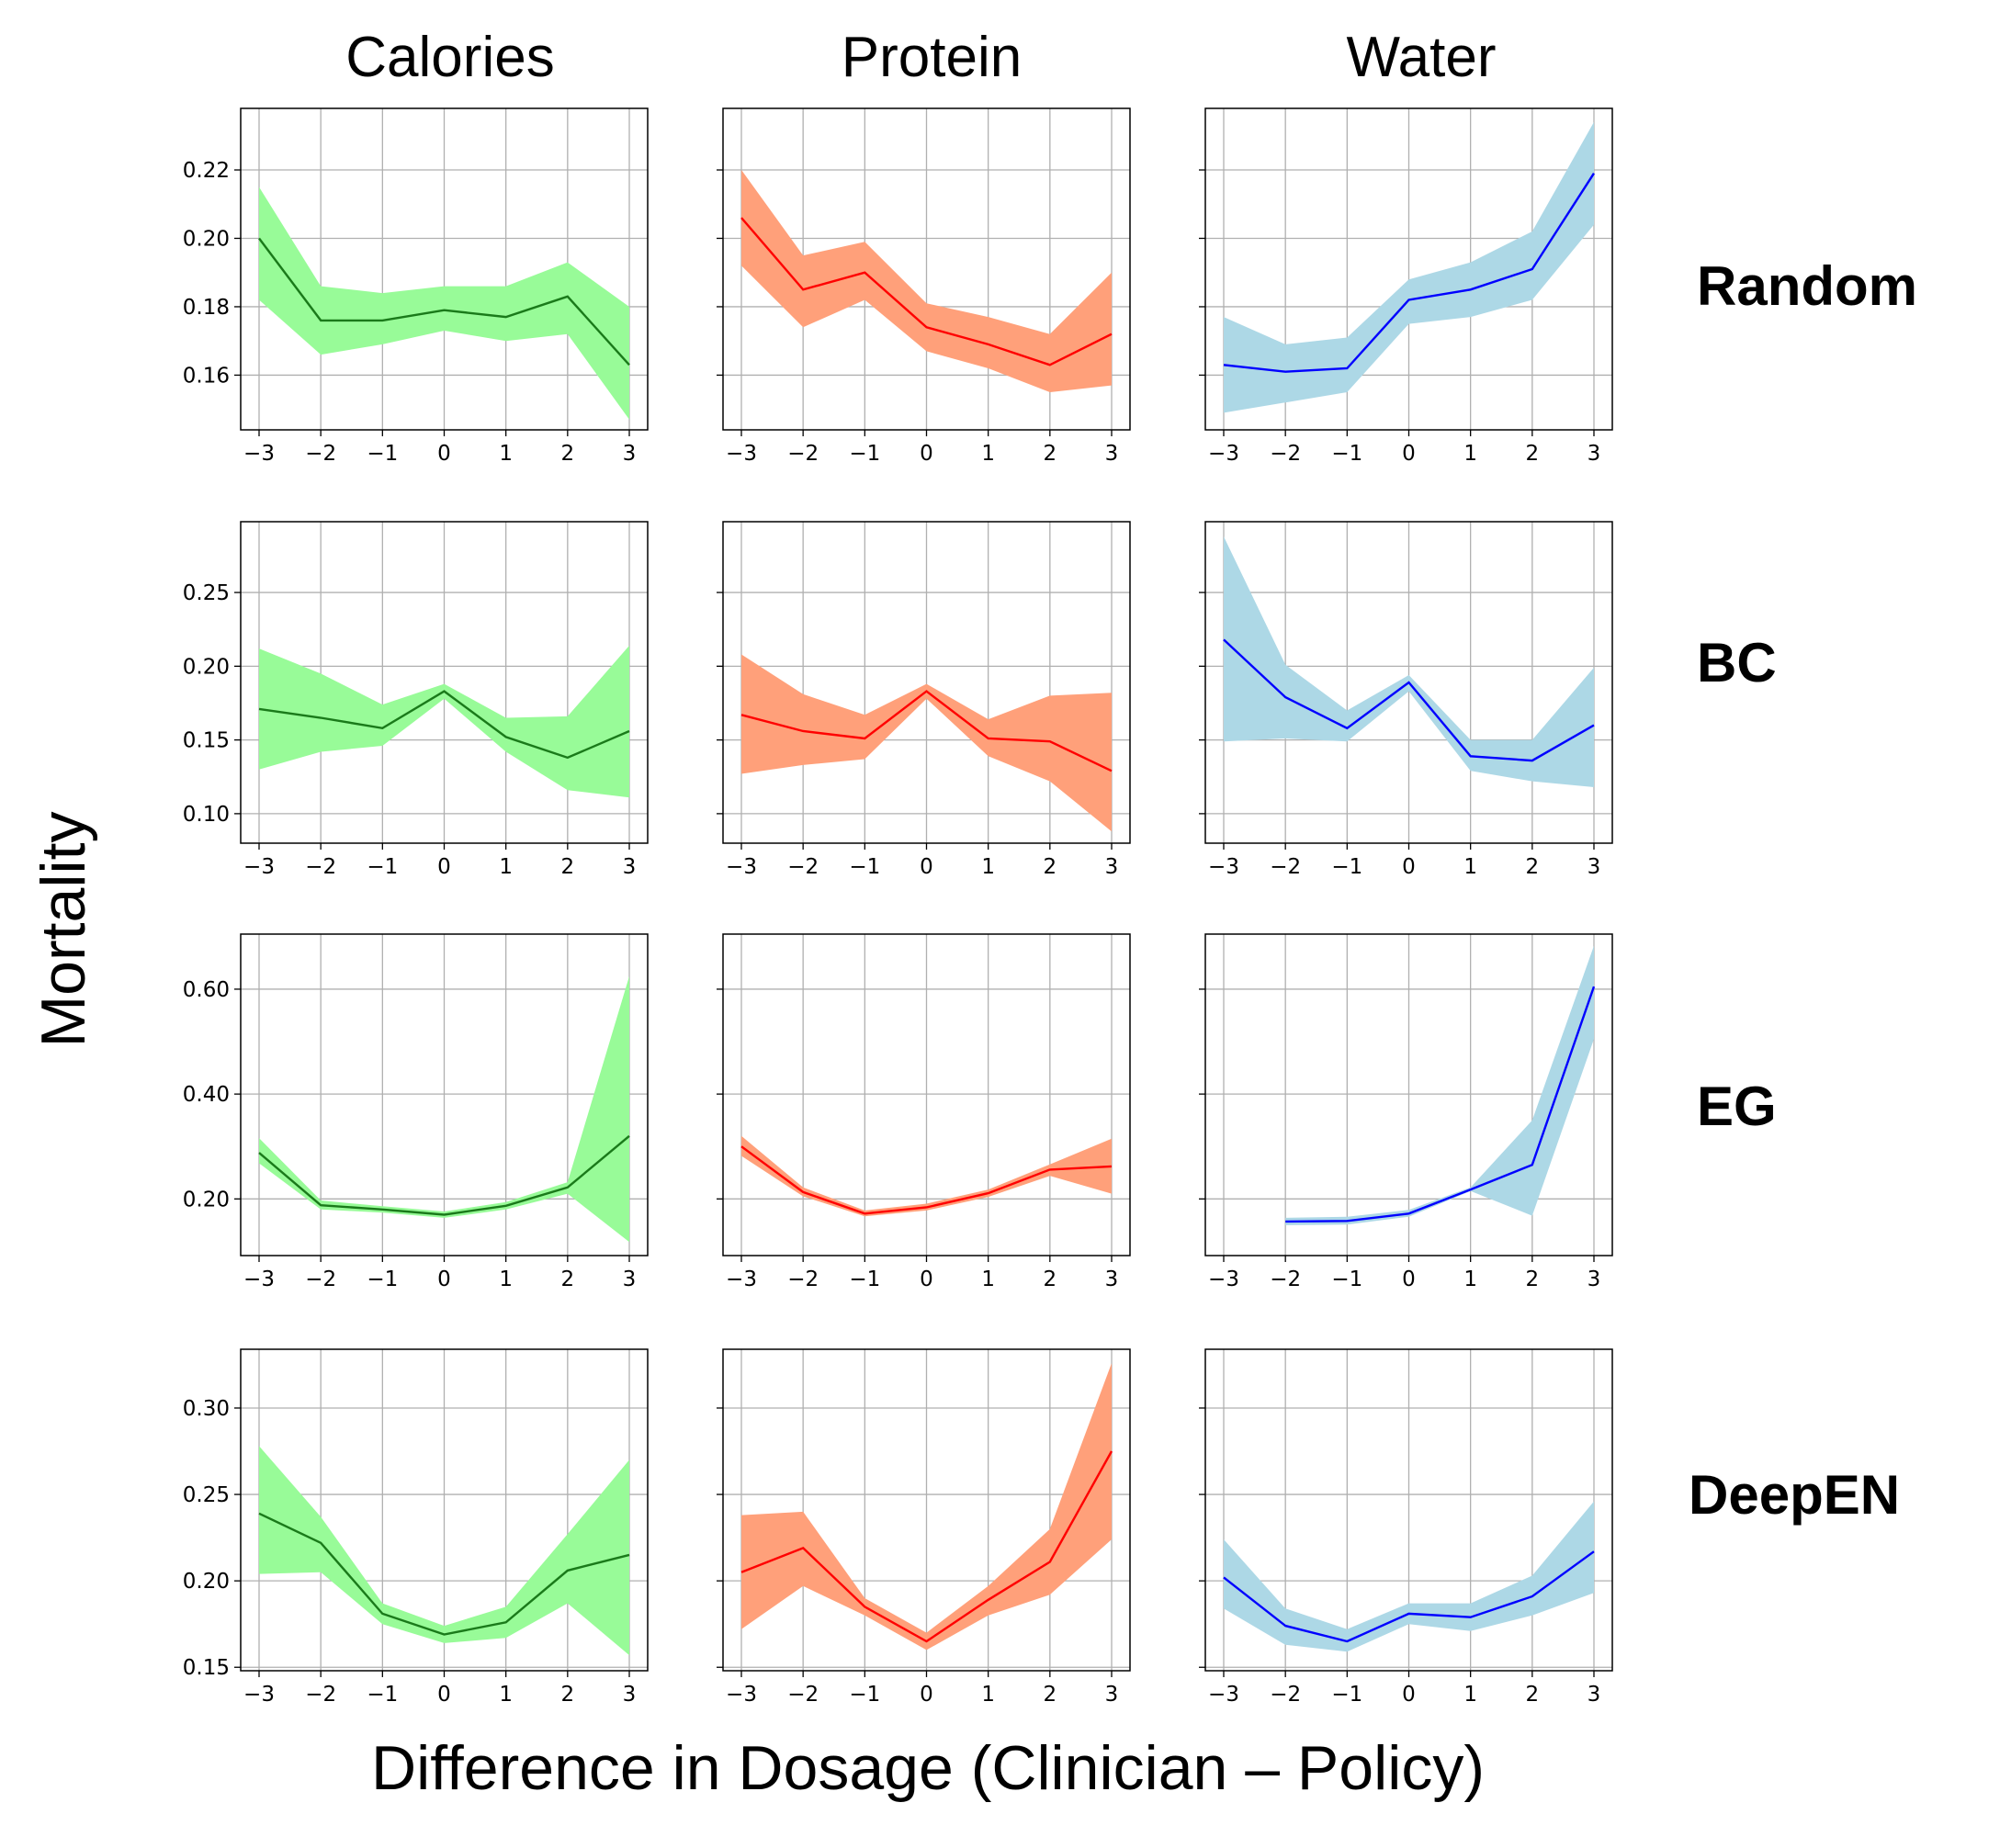 Image resolution: width=2000 pixels, height=1848 pixels. What do you see at coordinates (924, 1112) in the screenshot?
I see `panel-eg-protein: −3 −2 −1 0 1 2 3` at bounding box center [924, 1112].